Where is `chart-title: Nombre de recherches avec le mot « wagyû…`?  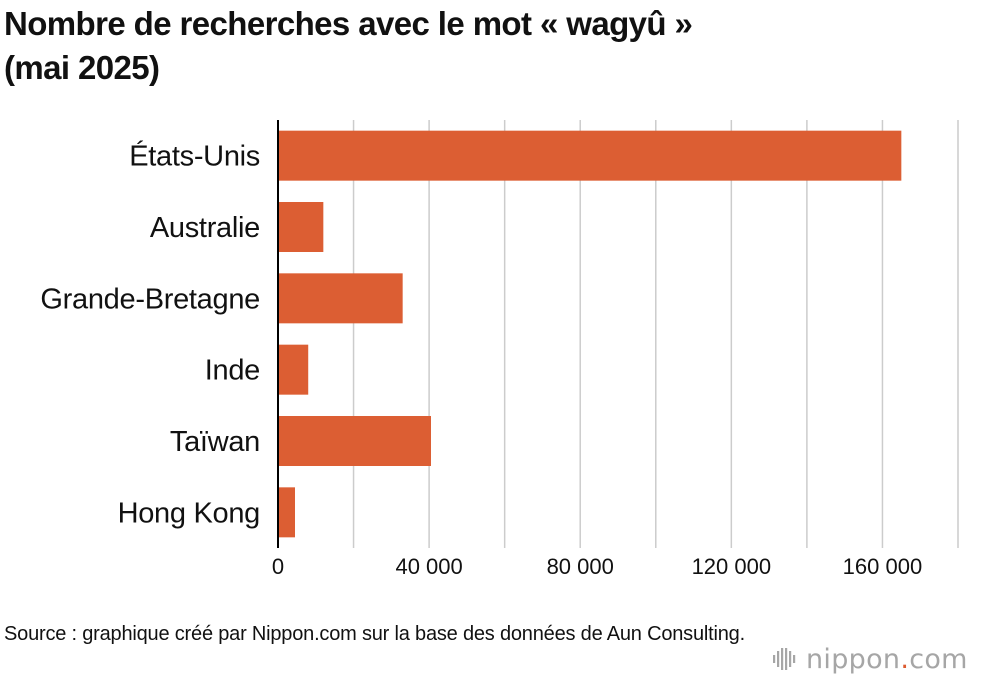
chart-title: Nombre de recherches avec le mot « wagyû… is located at coordinates (494, 46).